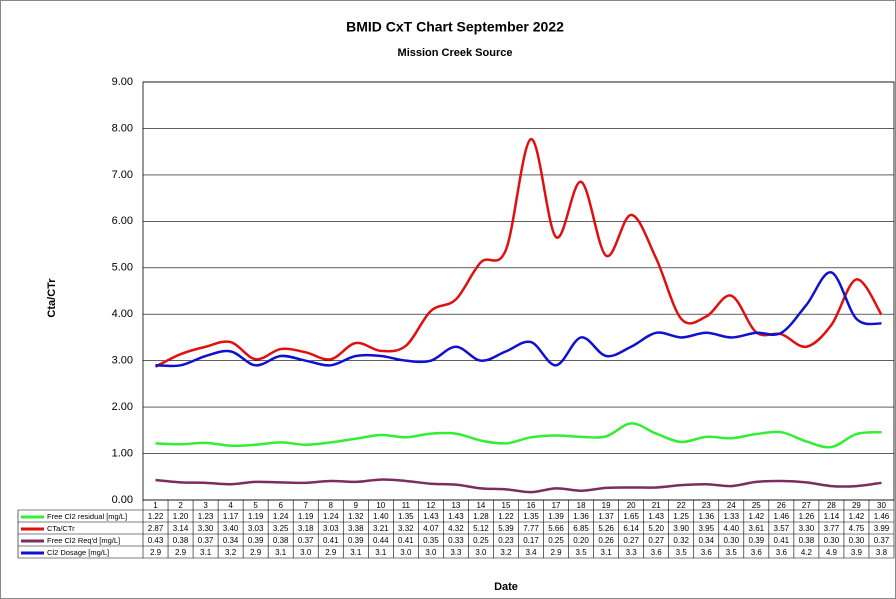  Describe the element at coordinates (506, 587) in the screenshot. I see `x-axis-label: Date` at that location.